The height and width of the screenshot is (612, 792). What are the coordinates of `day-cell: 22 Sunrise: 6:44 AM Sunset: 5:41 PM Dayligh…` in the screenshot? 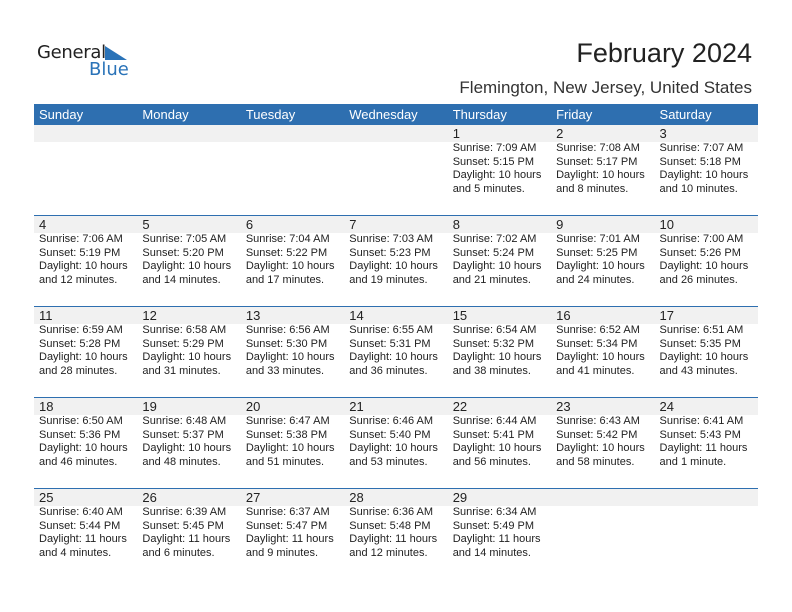 It's located at (499, 433).